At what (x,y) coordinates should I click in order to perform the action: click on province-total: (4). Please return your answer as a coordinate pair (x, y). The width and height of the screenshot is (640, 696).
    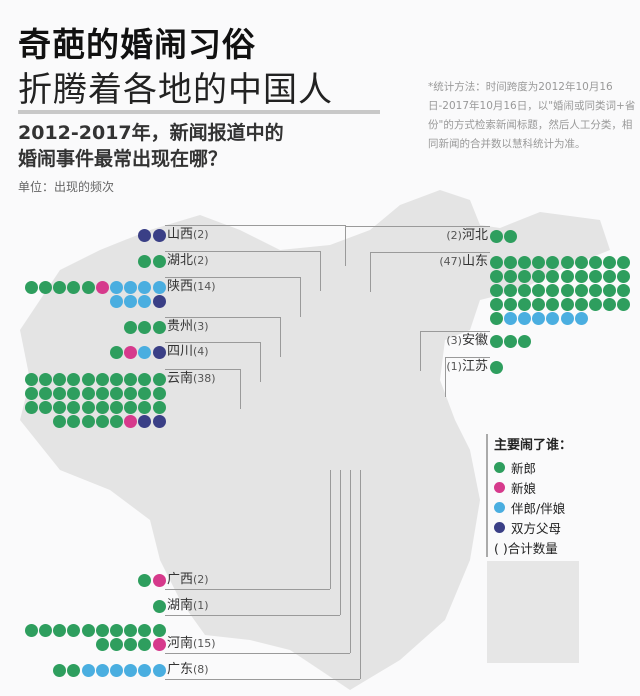
    Looking at the image, I should click on (201, 351).